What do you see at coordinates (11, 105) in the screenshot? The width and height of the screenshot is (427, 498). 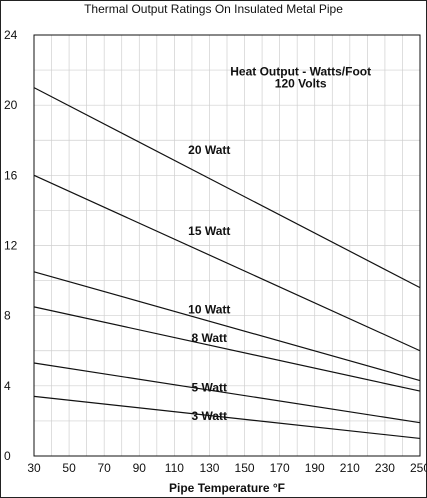 I see `y-tick-label: 20` at bounding box center [11, 105].